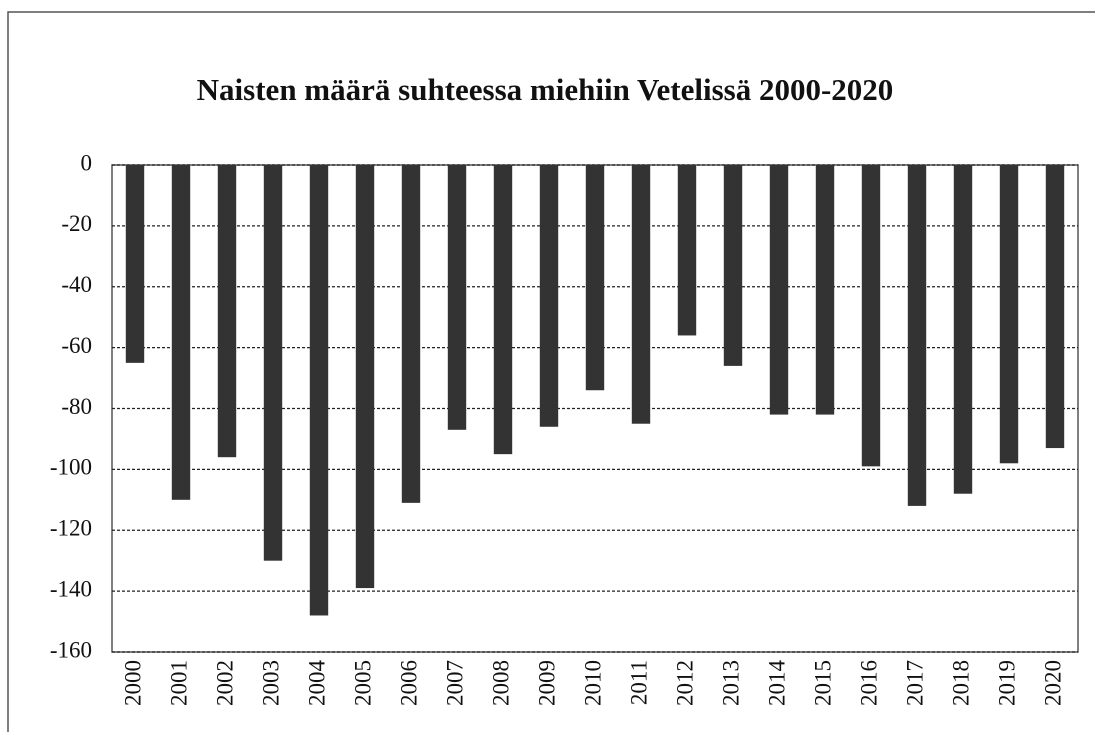 The image size is (1095, 732). Describe the element at coordinates (592, 683) in the screenshot. I see `x-tick-label: 2010` at that location.